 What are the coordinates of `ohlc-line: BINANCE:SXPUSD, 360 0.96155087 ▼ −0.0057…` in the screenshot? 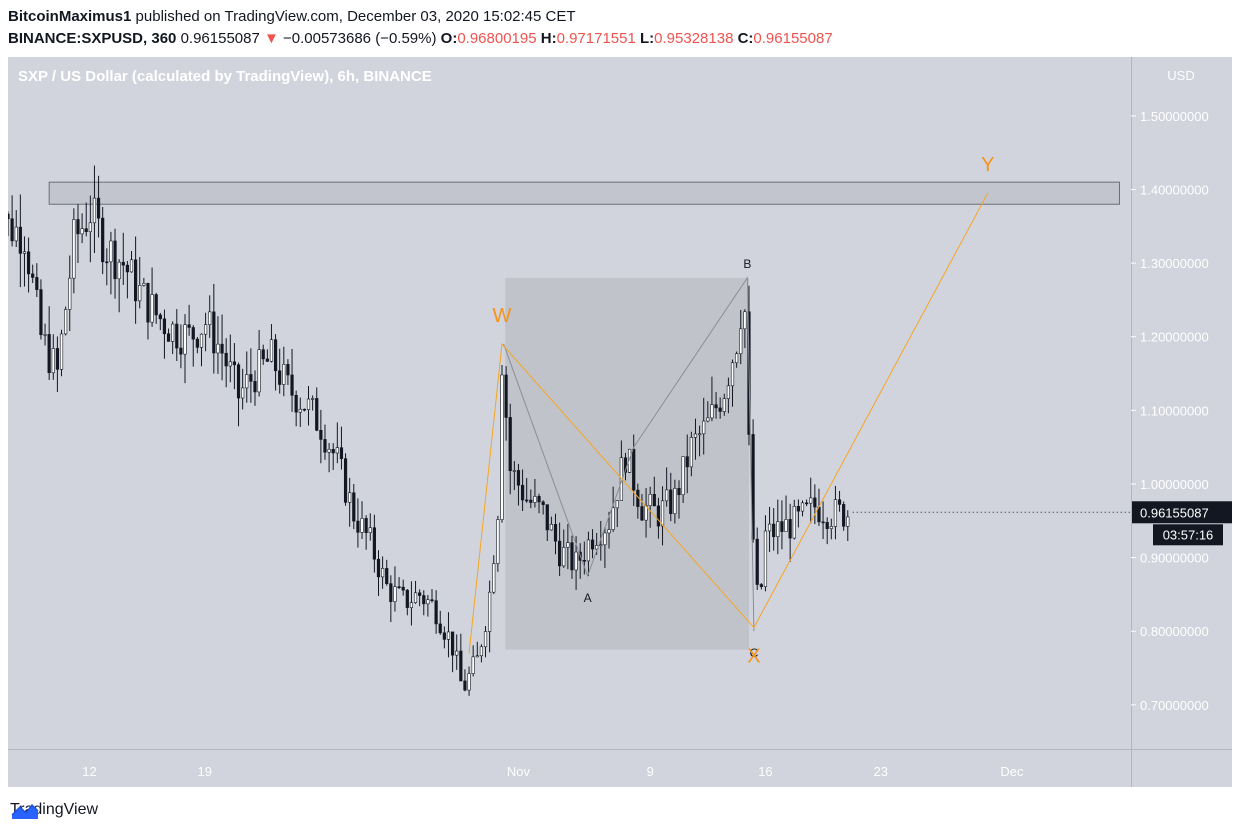 It's located at (420, 39).